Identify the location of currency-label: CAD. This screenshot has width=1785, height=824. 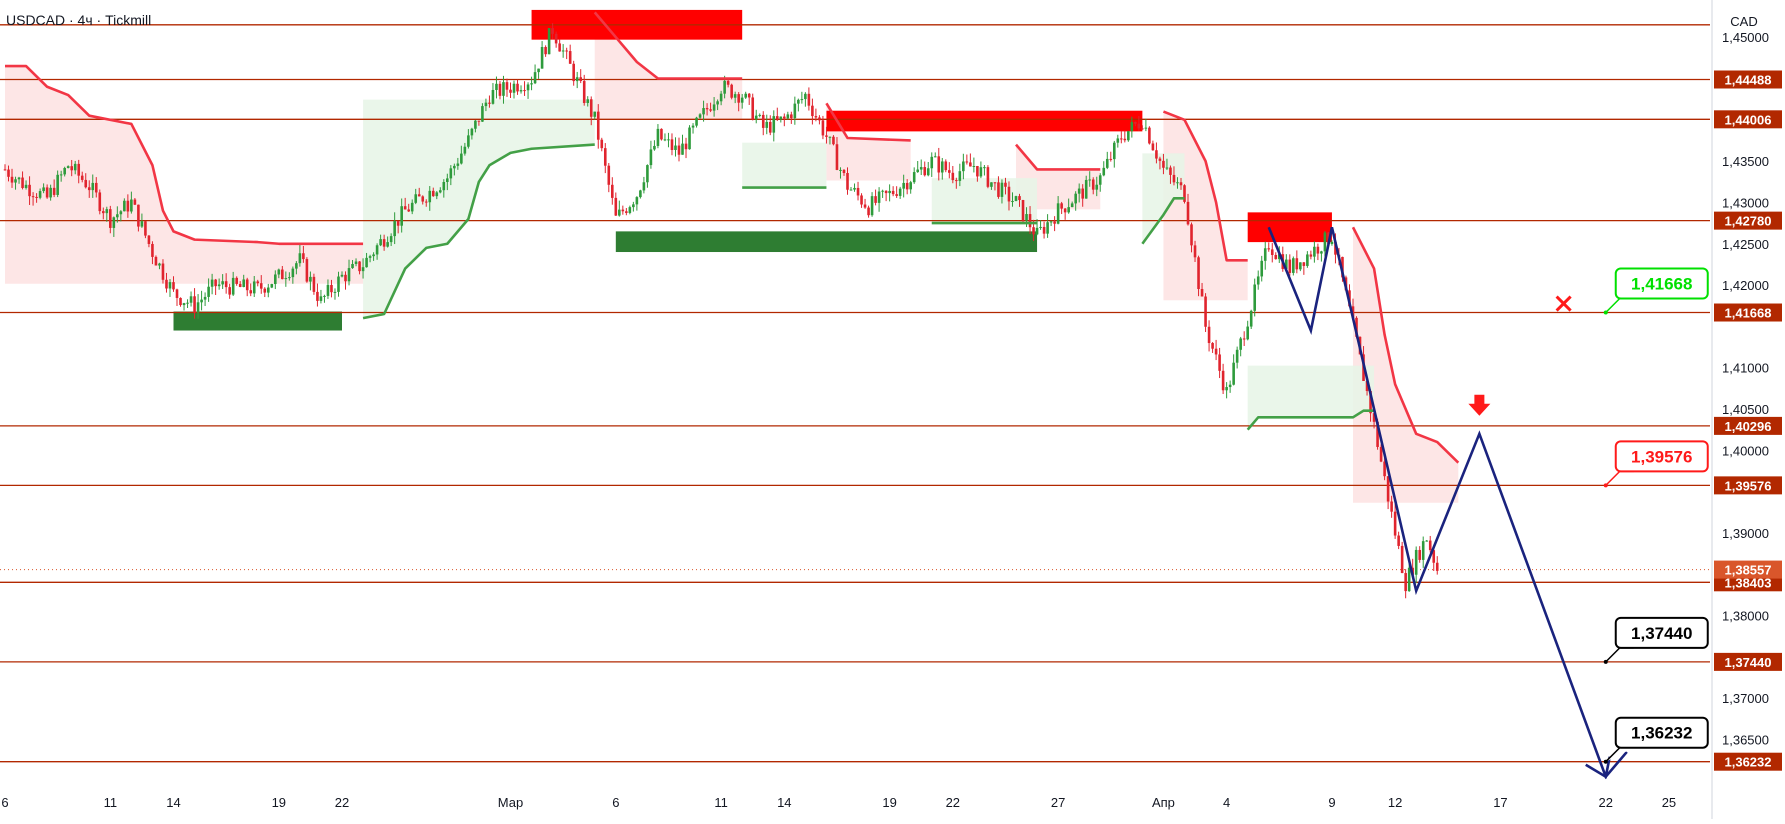
(1743, 21).